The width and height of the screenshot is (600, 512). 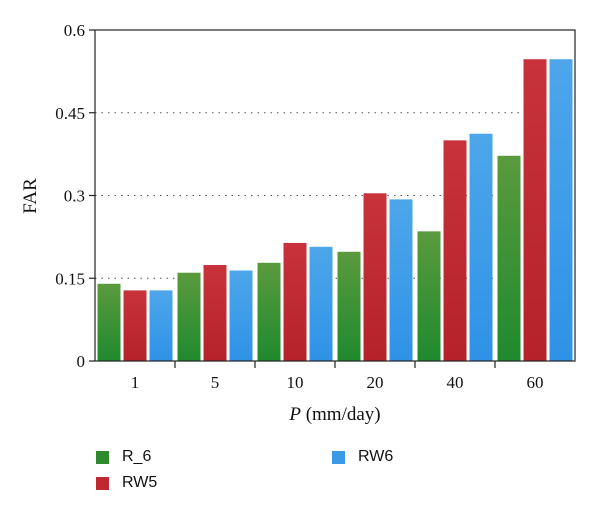 What do you see at coordinates (294, 414) in the screenshot?
I see `x-axis-label-variable: P` at bounding box center [294, 414].